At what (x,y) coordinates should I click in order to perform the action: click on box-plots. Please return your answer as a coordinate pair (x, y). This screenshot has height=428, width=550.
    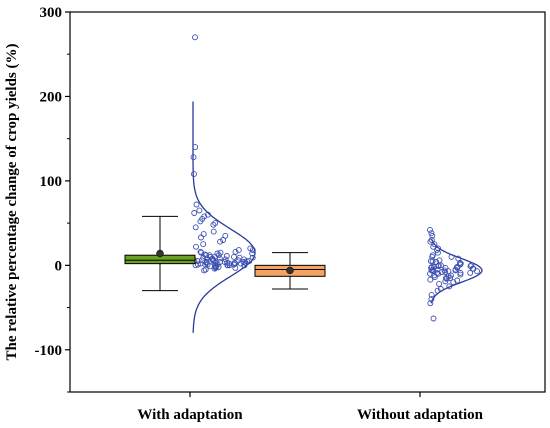
    Looking at the image, I should click on (225, 253).